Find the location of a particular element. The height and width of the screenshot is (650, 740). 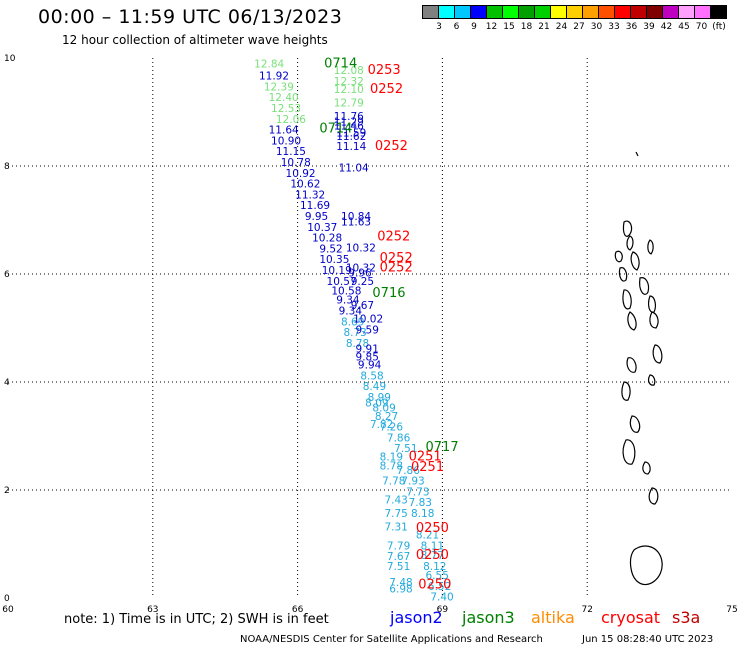

x-tick-label: 63 is located at coordinates (152, 610).